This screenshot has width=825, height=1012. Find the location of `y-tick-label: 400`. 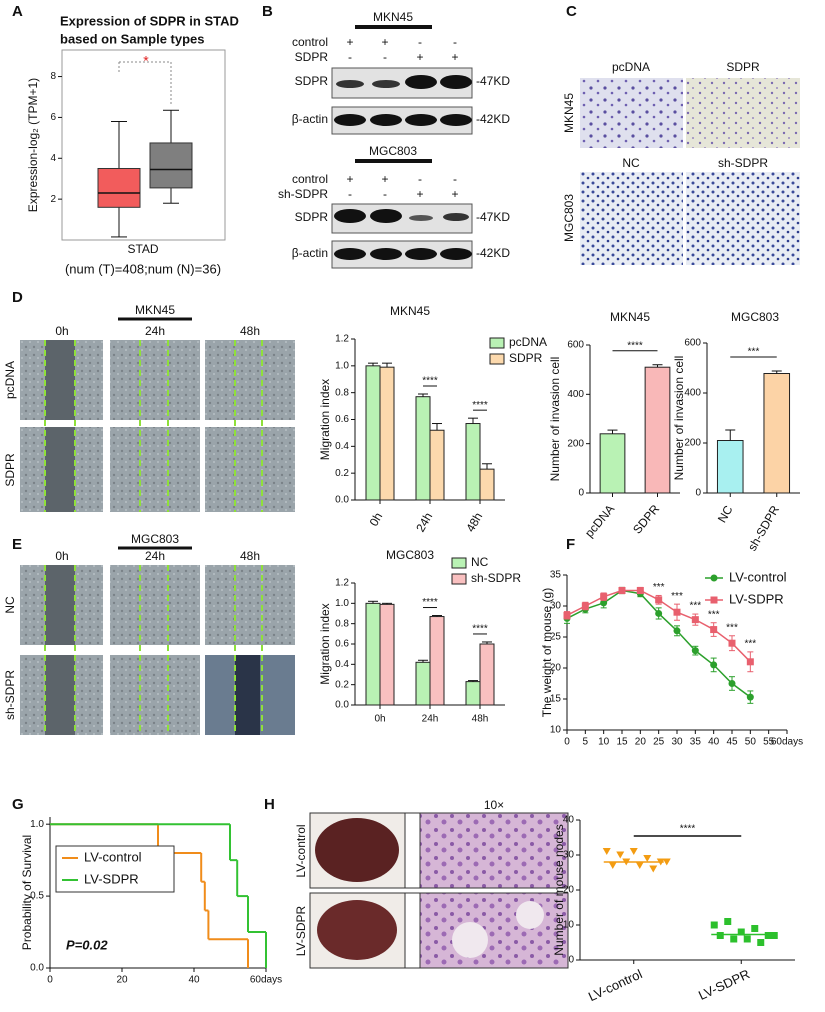

y-tick-label: 400 is located at coordinates (575, 394).